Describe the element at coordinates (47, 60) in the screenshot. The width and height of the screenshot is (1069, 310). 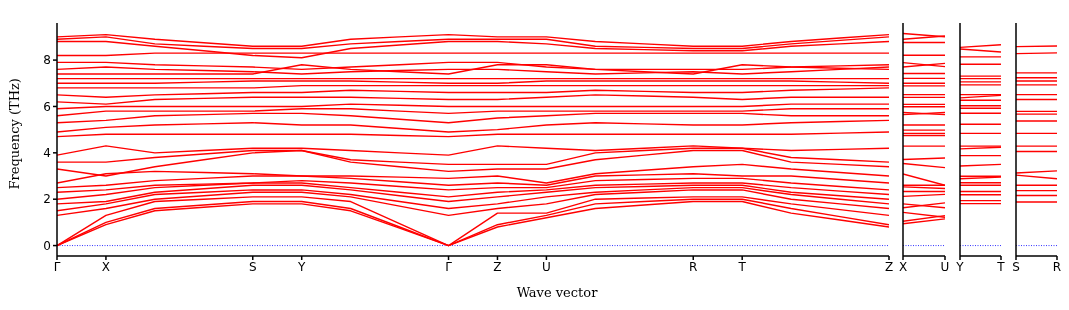
I see `y-tick-label: 8` at that location.